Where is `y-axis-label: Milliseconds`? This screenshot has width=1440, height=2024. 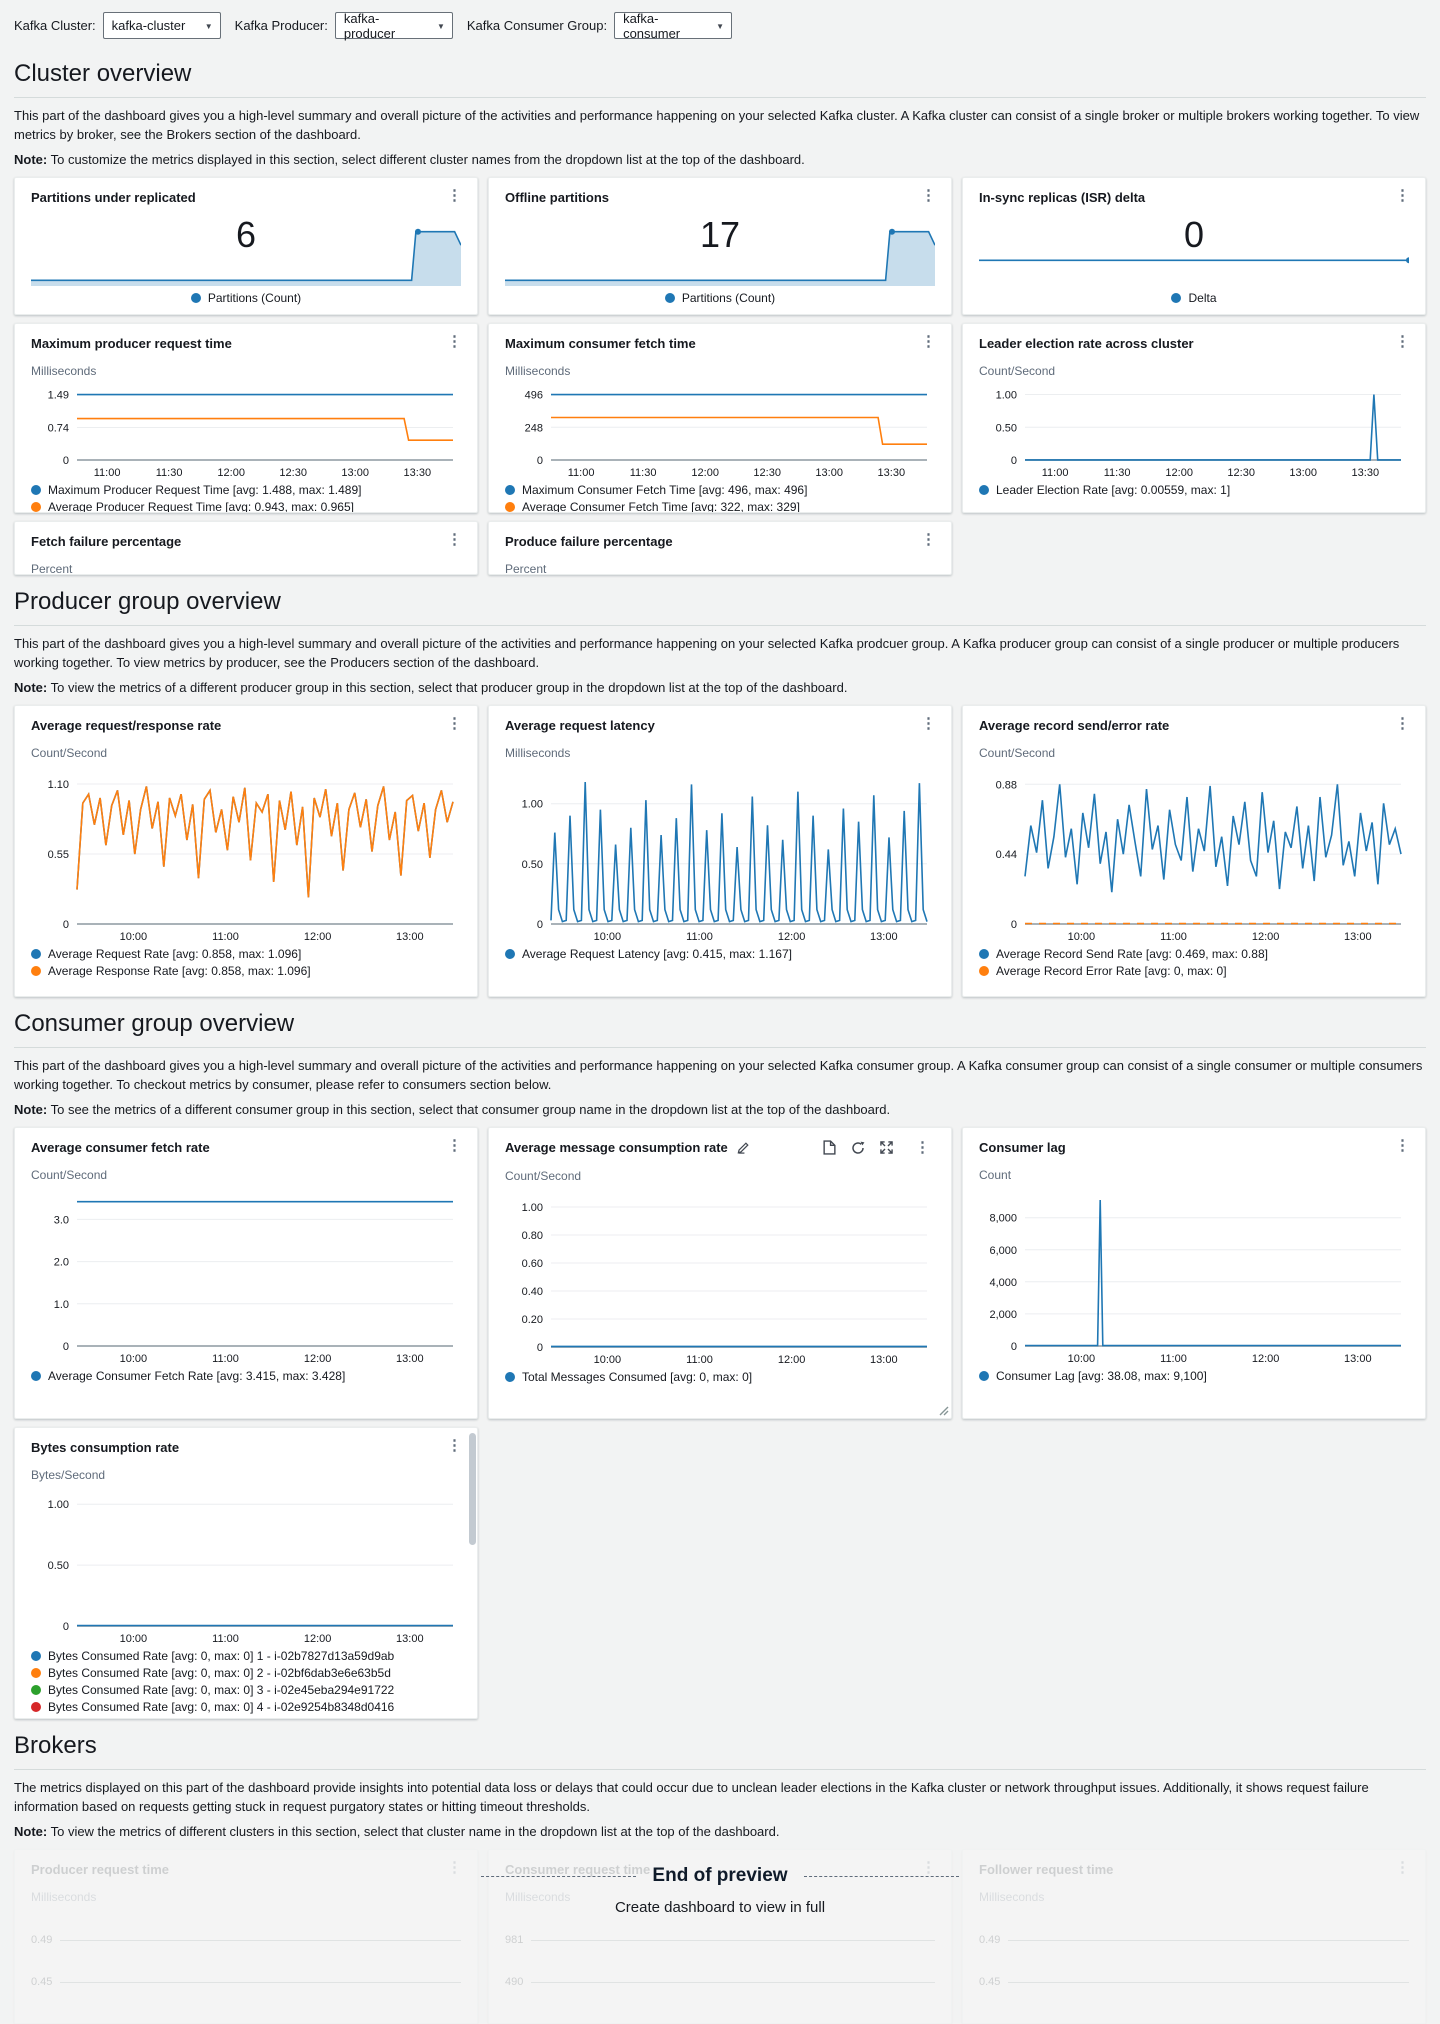 y-axis-label: Milliseconds is located at coordinates (538, 753).